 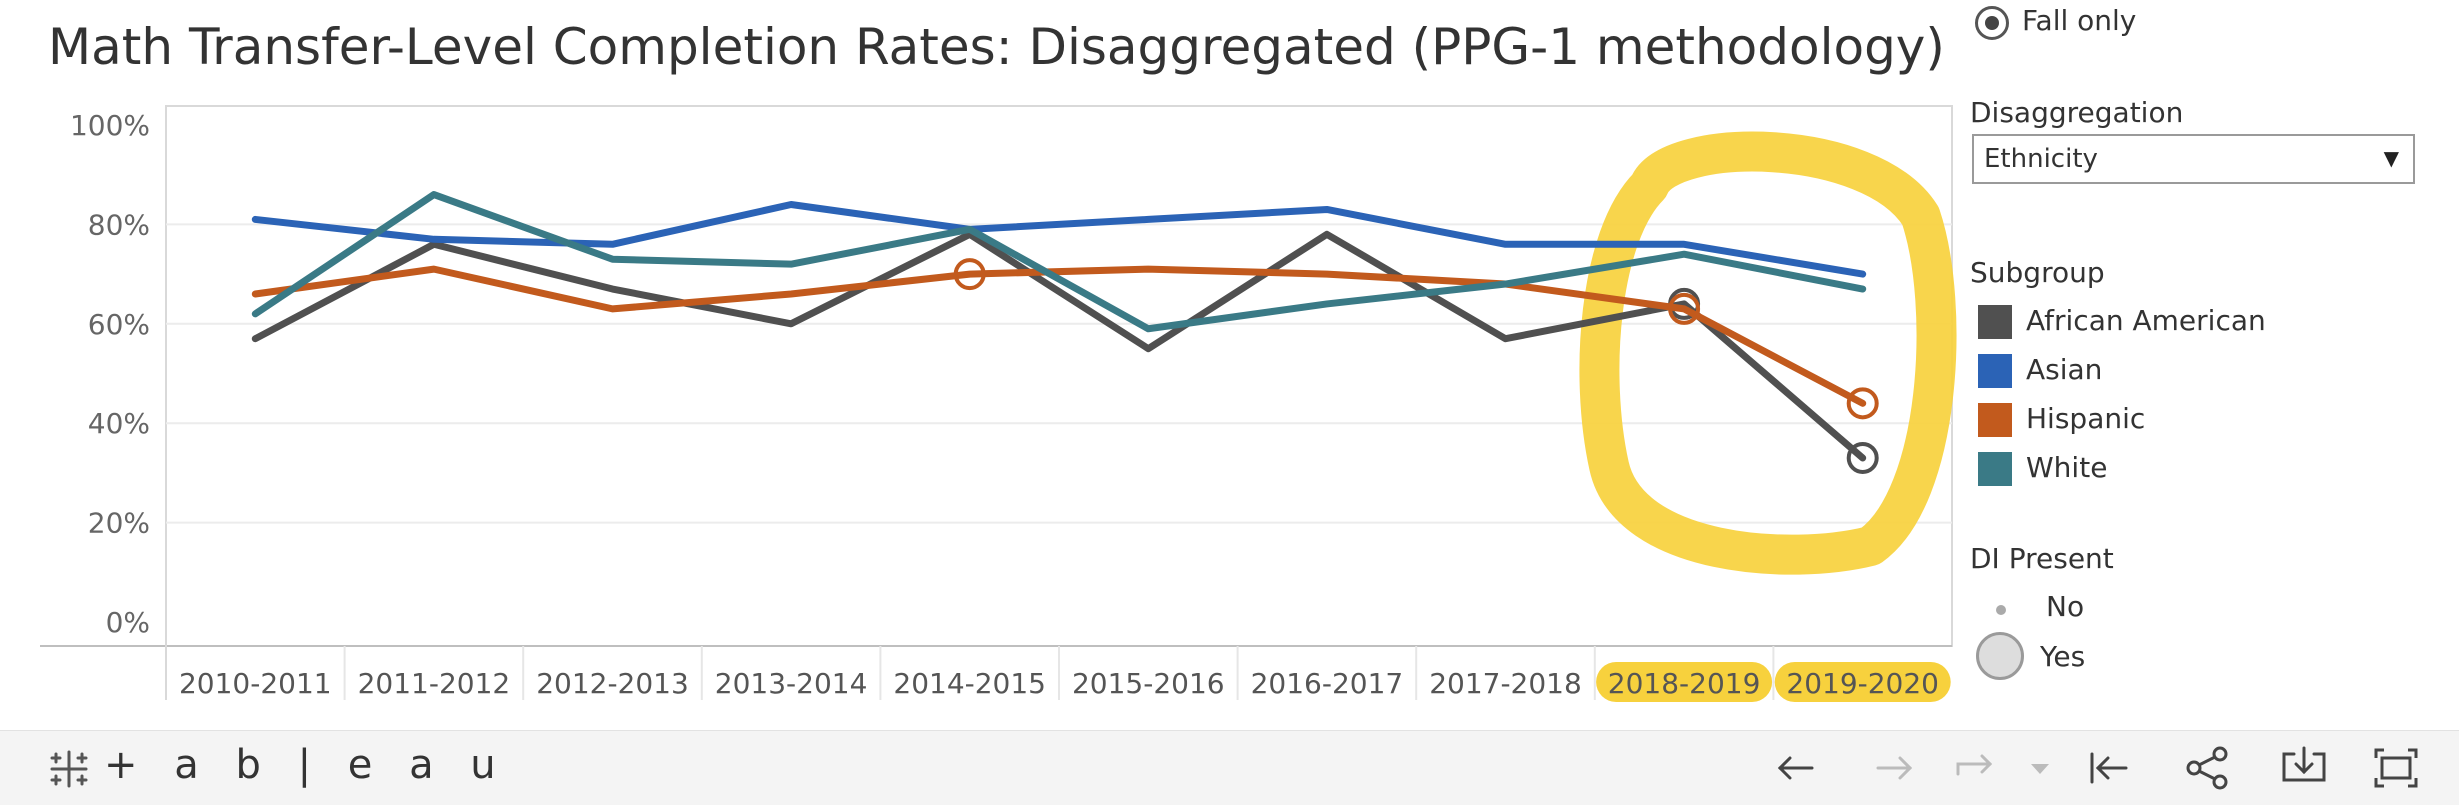 I want to click on di-yes-marker-icon, so click(x=2000, y=656).